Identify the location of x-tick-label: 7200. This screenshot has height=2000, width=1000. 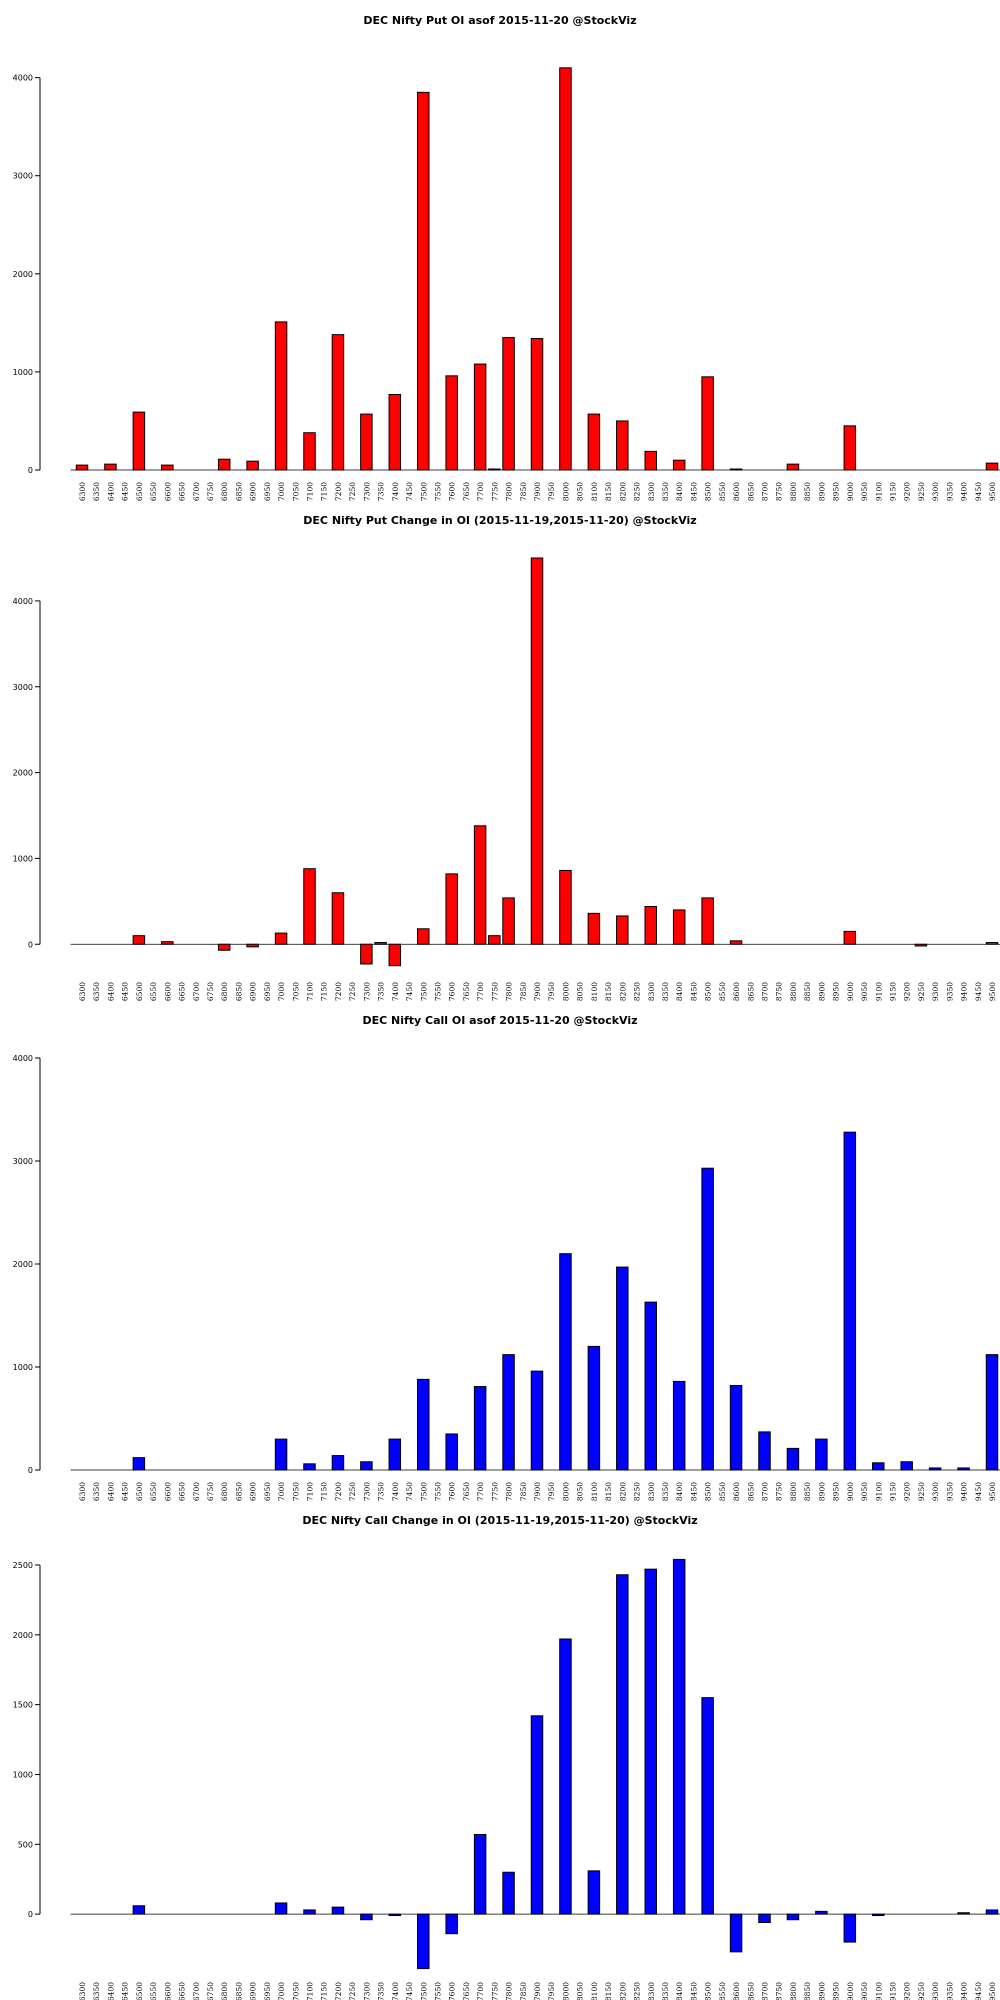
(338, 1991).